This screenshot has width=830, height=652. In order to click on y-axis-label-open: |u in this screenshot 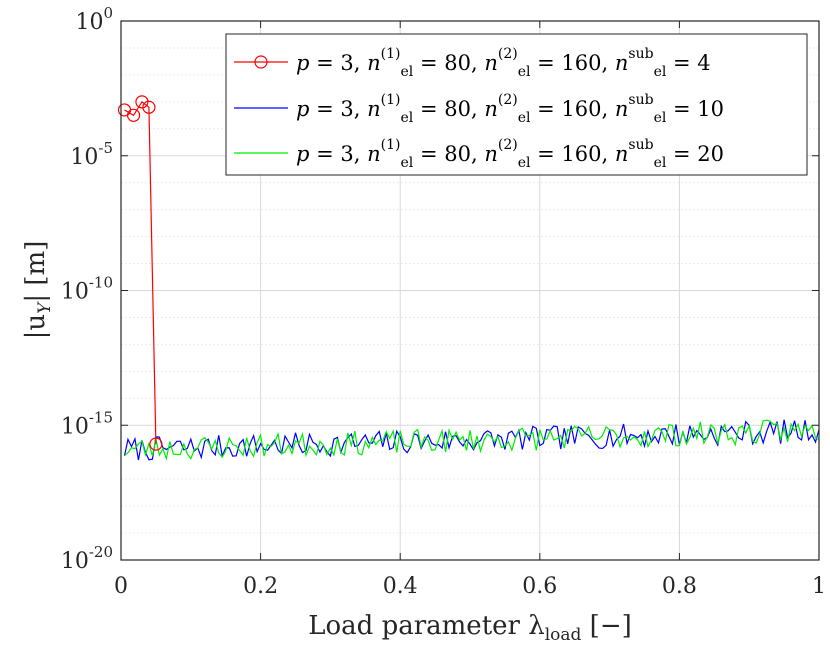, I will do `click(36, 327)`.